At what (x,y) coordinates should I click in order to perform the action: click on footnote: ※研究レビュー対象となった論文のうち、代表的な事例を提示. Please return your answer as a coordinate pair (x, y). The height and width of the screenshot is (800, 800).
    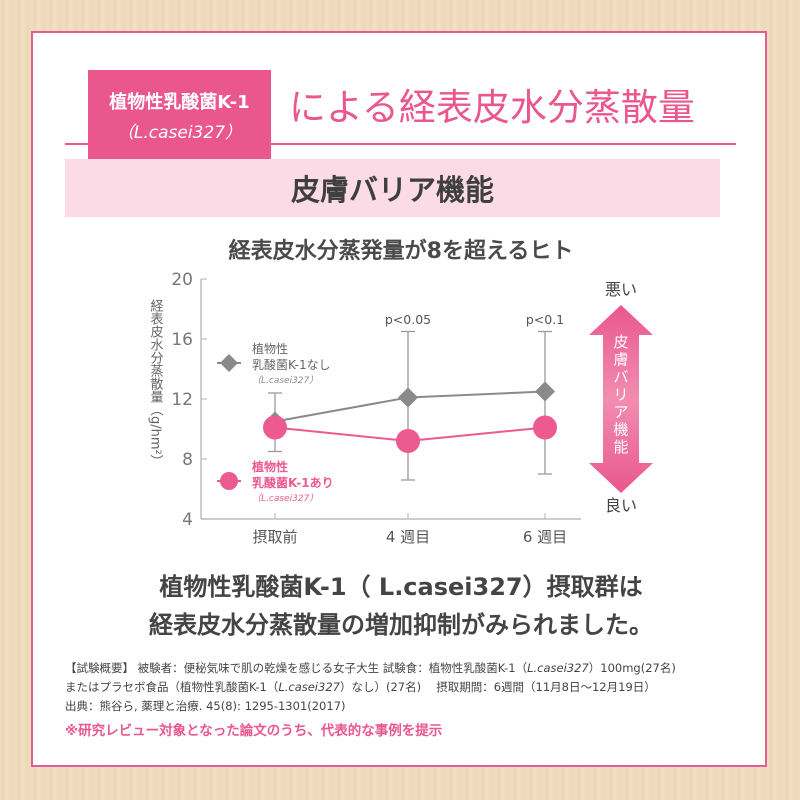
    Looking at the image, I should click on (254, 731).